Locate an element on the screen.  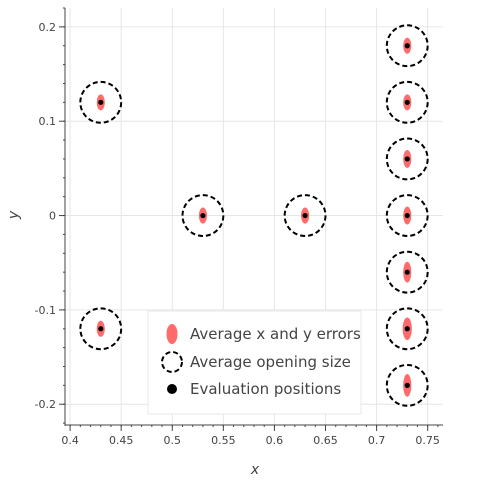
x-tick-label: 0.7 is located at coordinates (377, 440).